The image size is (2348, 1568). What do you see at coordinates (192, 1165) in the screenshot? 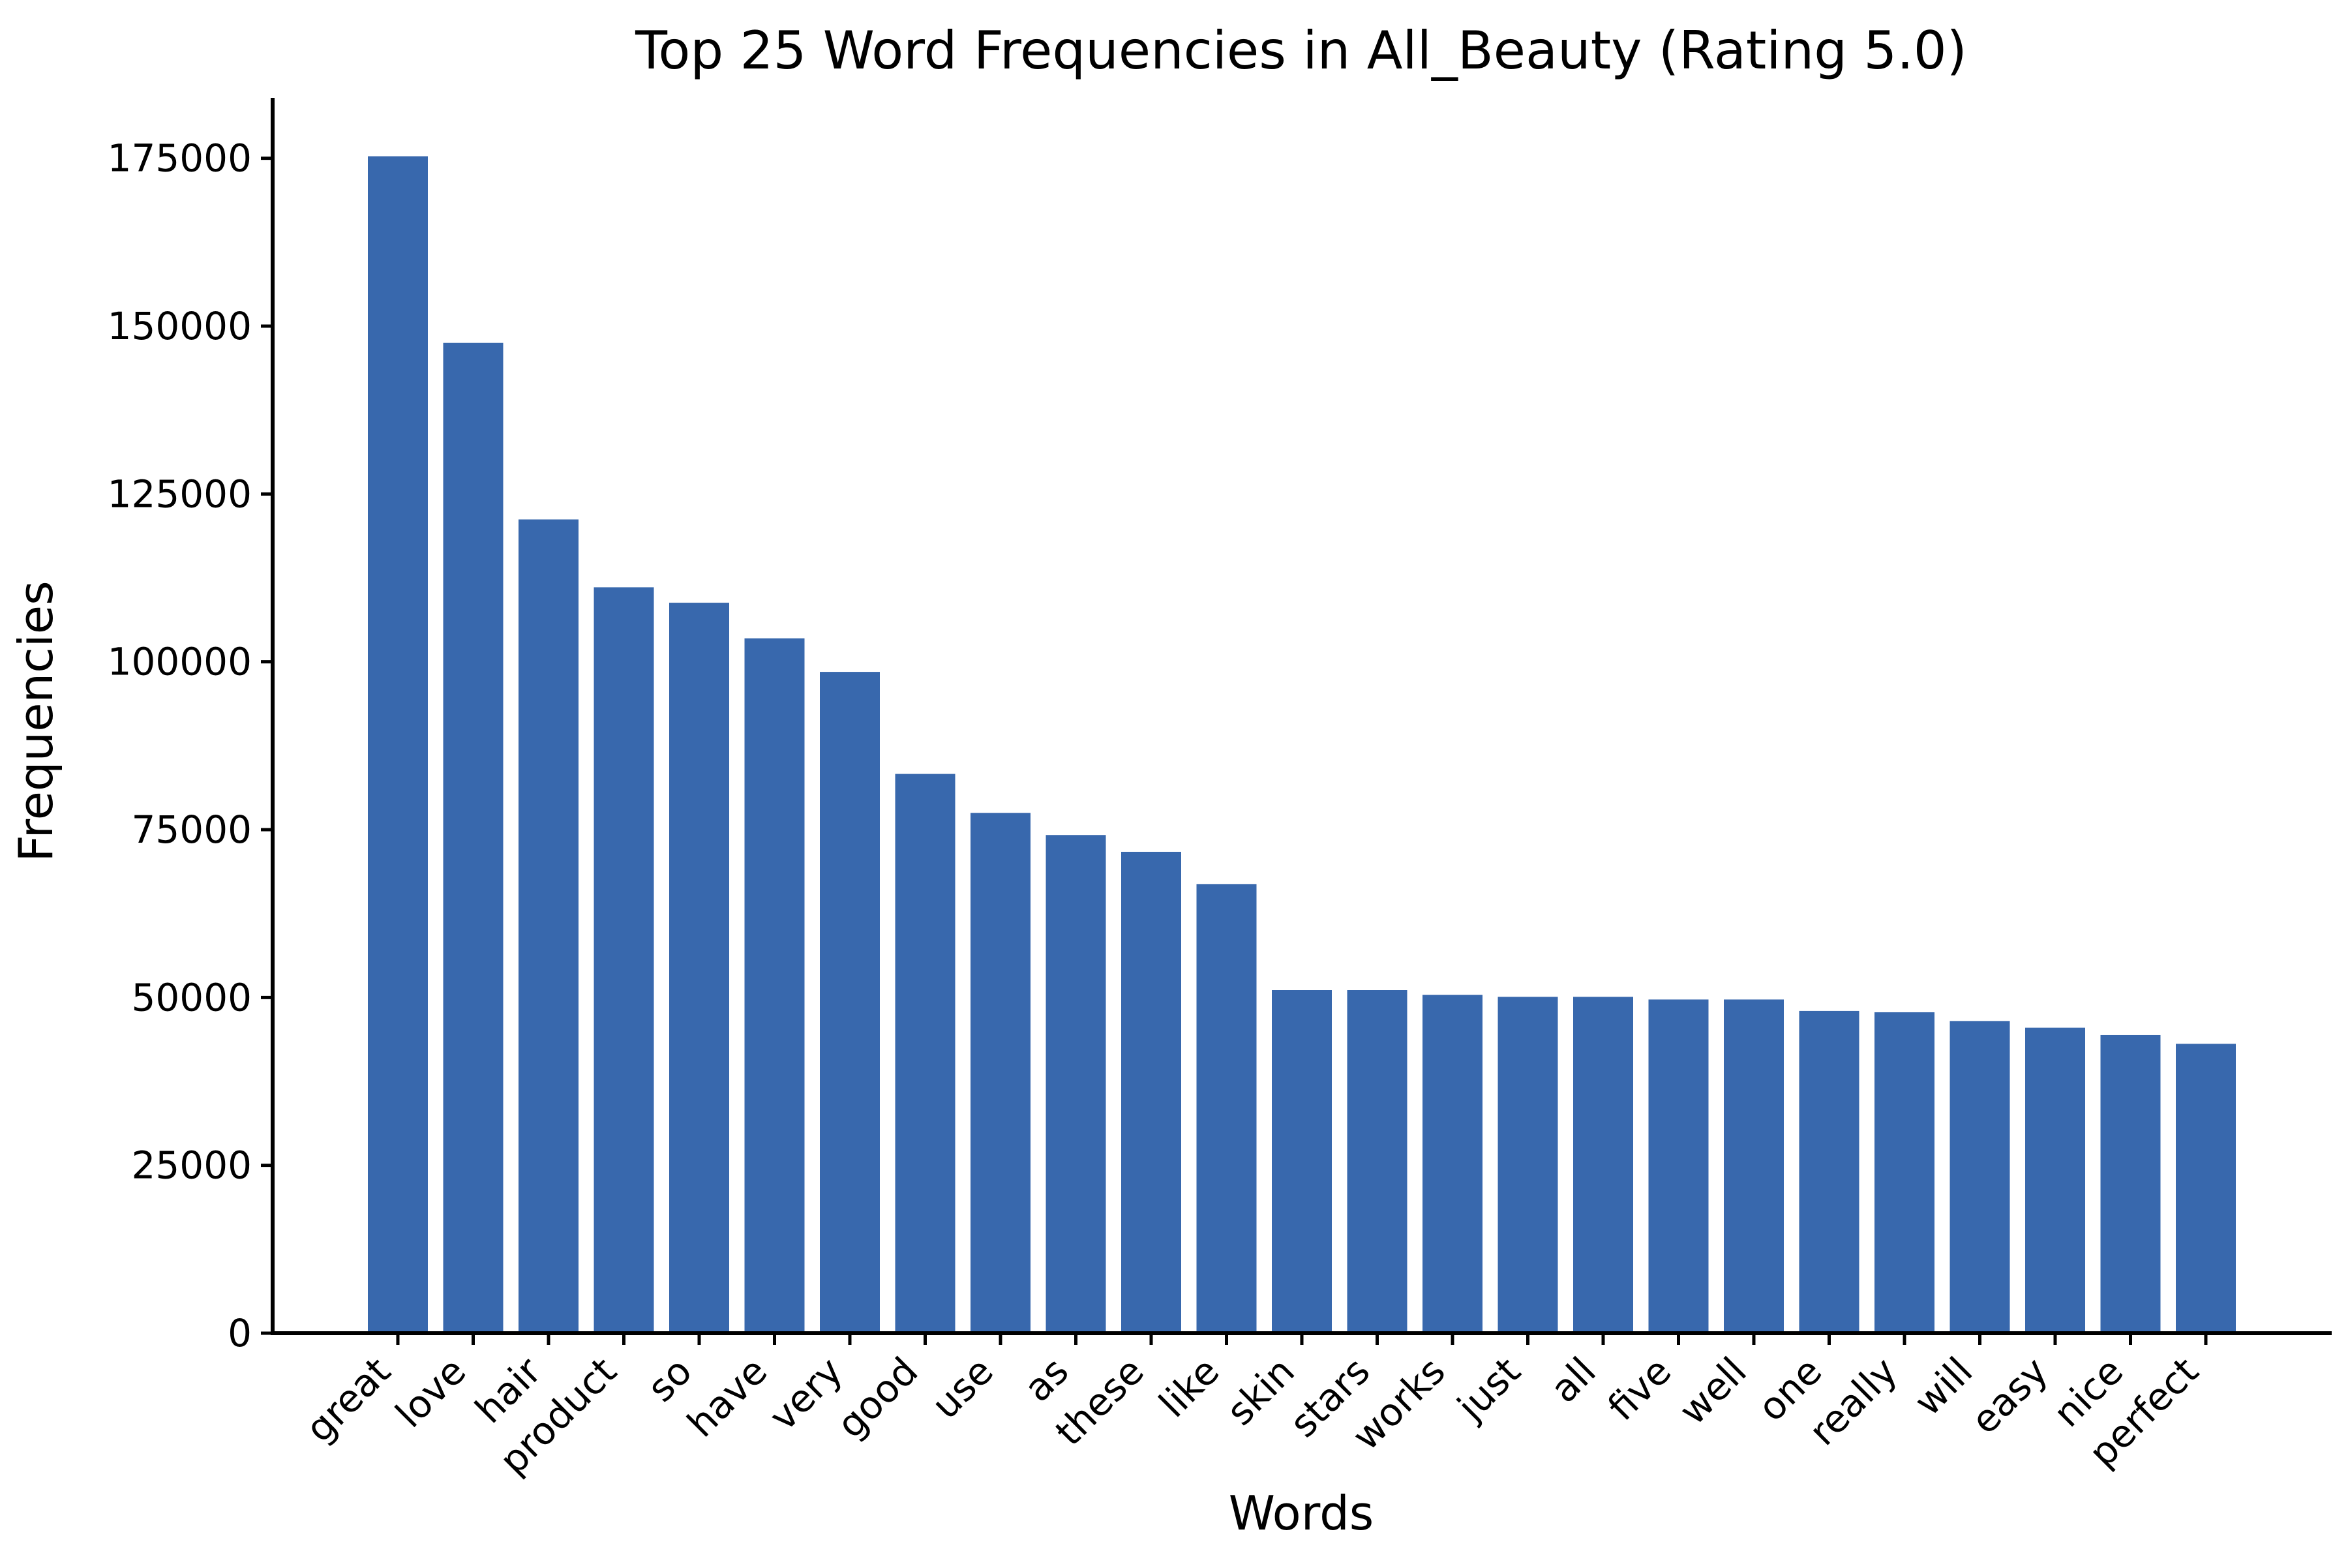
I see `y-tick-label: 25000` at bounding box center [192, 1165].